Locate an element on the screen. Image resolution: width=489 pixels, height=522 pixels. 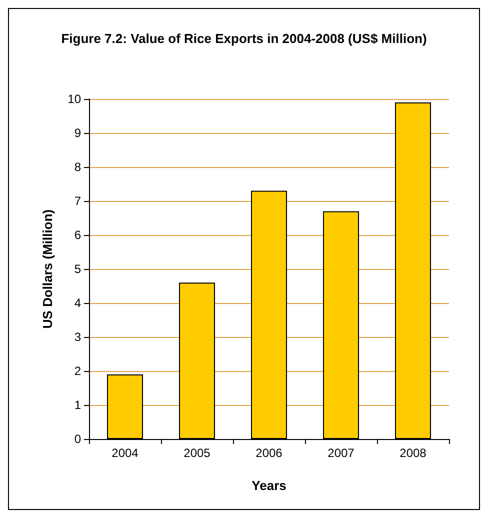
chart-title: Figure 7.2: Value of Rice Exports in 2004-2008 (US$ Million) is located at coordinates (244, 38).